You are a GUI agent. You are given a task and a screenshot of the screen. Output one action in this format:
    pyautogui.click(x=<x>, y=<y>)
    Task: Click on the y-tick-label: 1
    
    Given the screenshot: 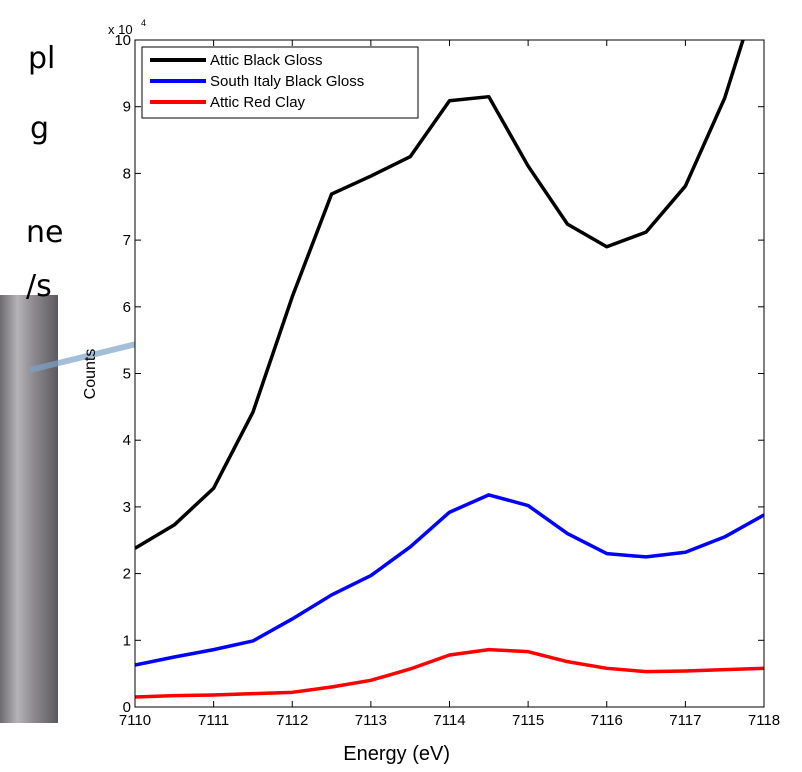 What is the action you would take?
    pyautogui.click(x=127, y=640)
    